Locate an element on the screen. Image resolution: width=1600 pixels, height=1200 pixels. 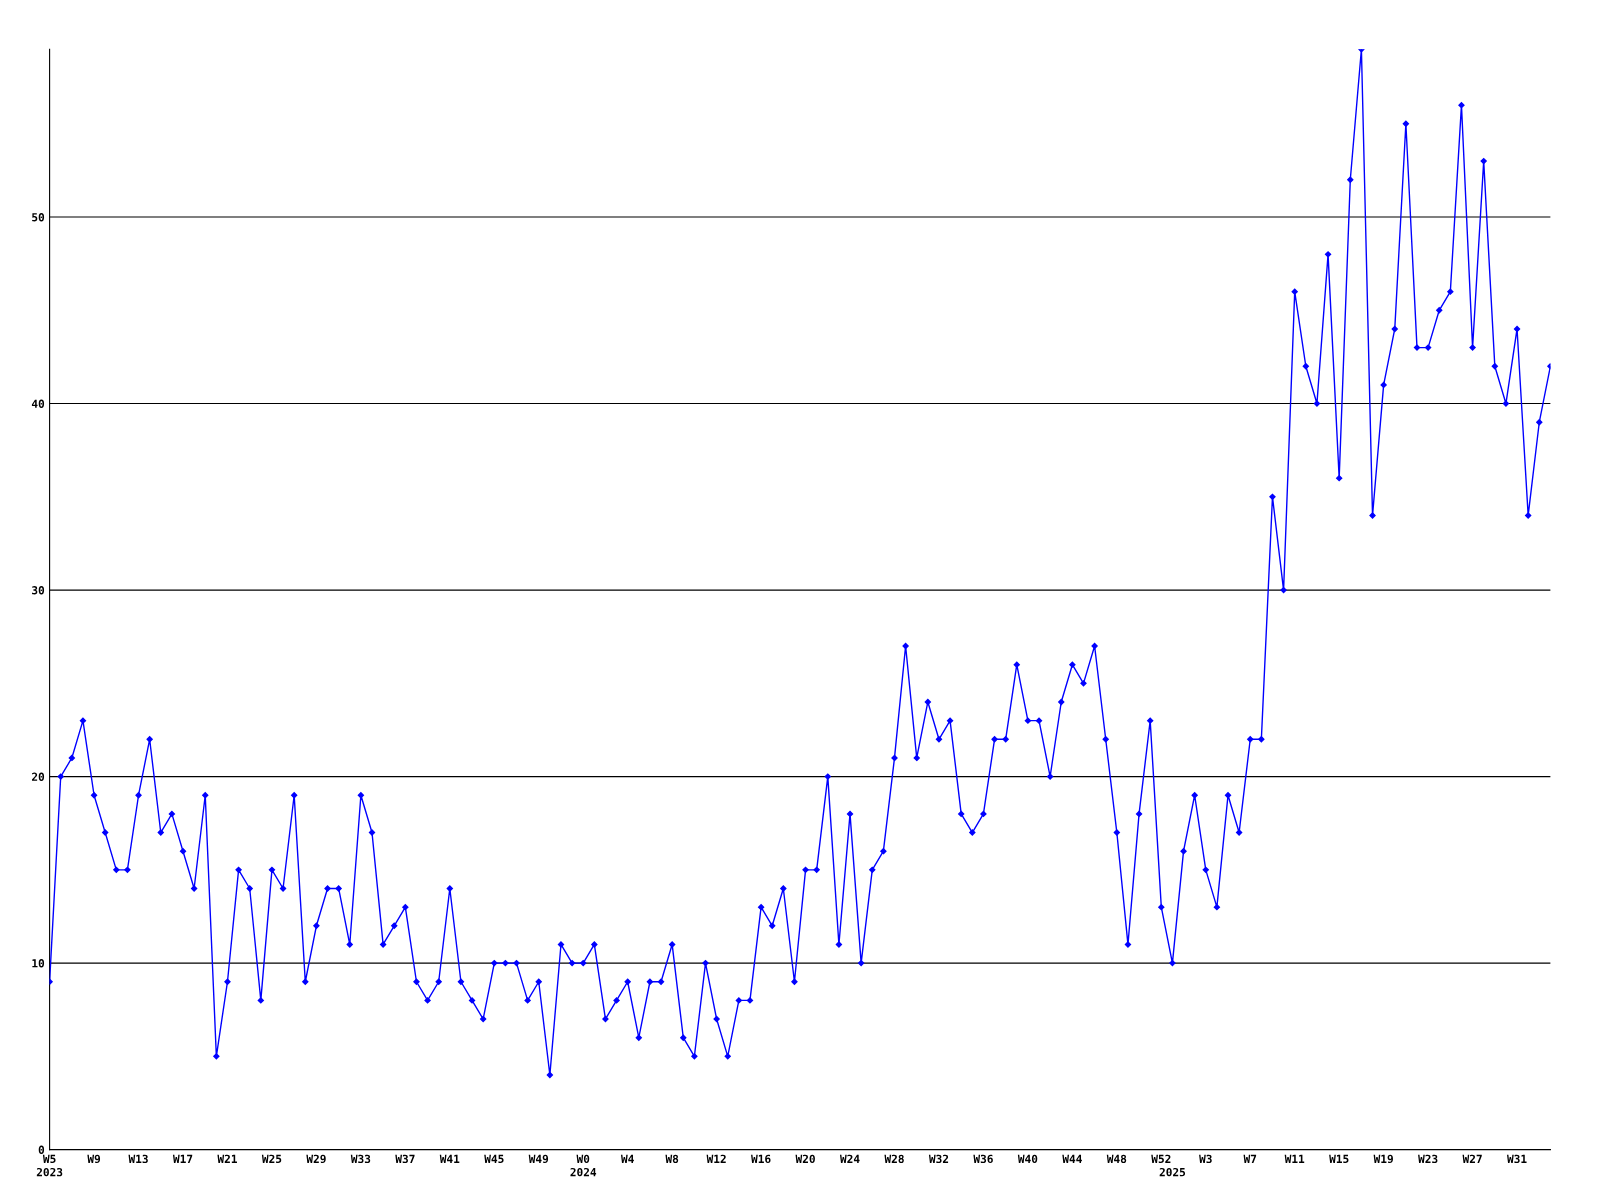
x-tick-label: W21 is located at coordinates (227, 1158).